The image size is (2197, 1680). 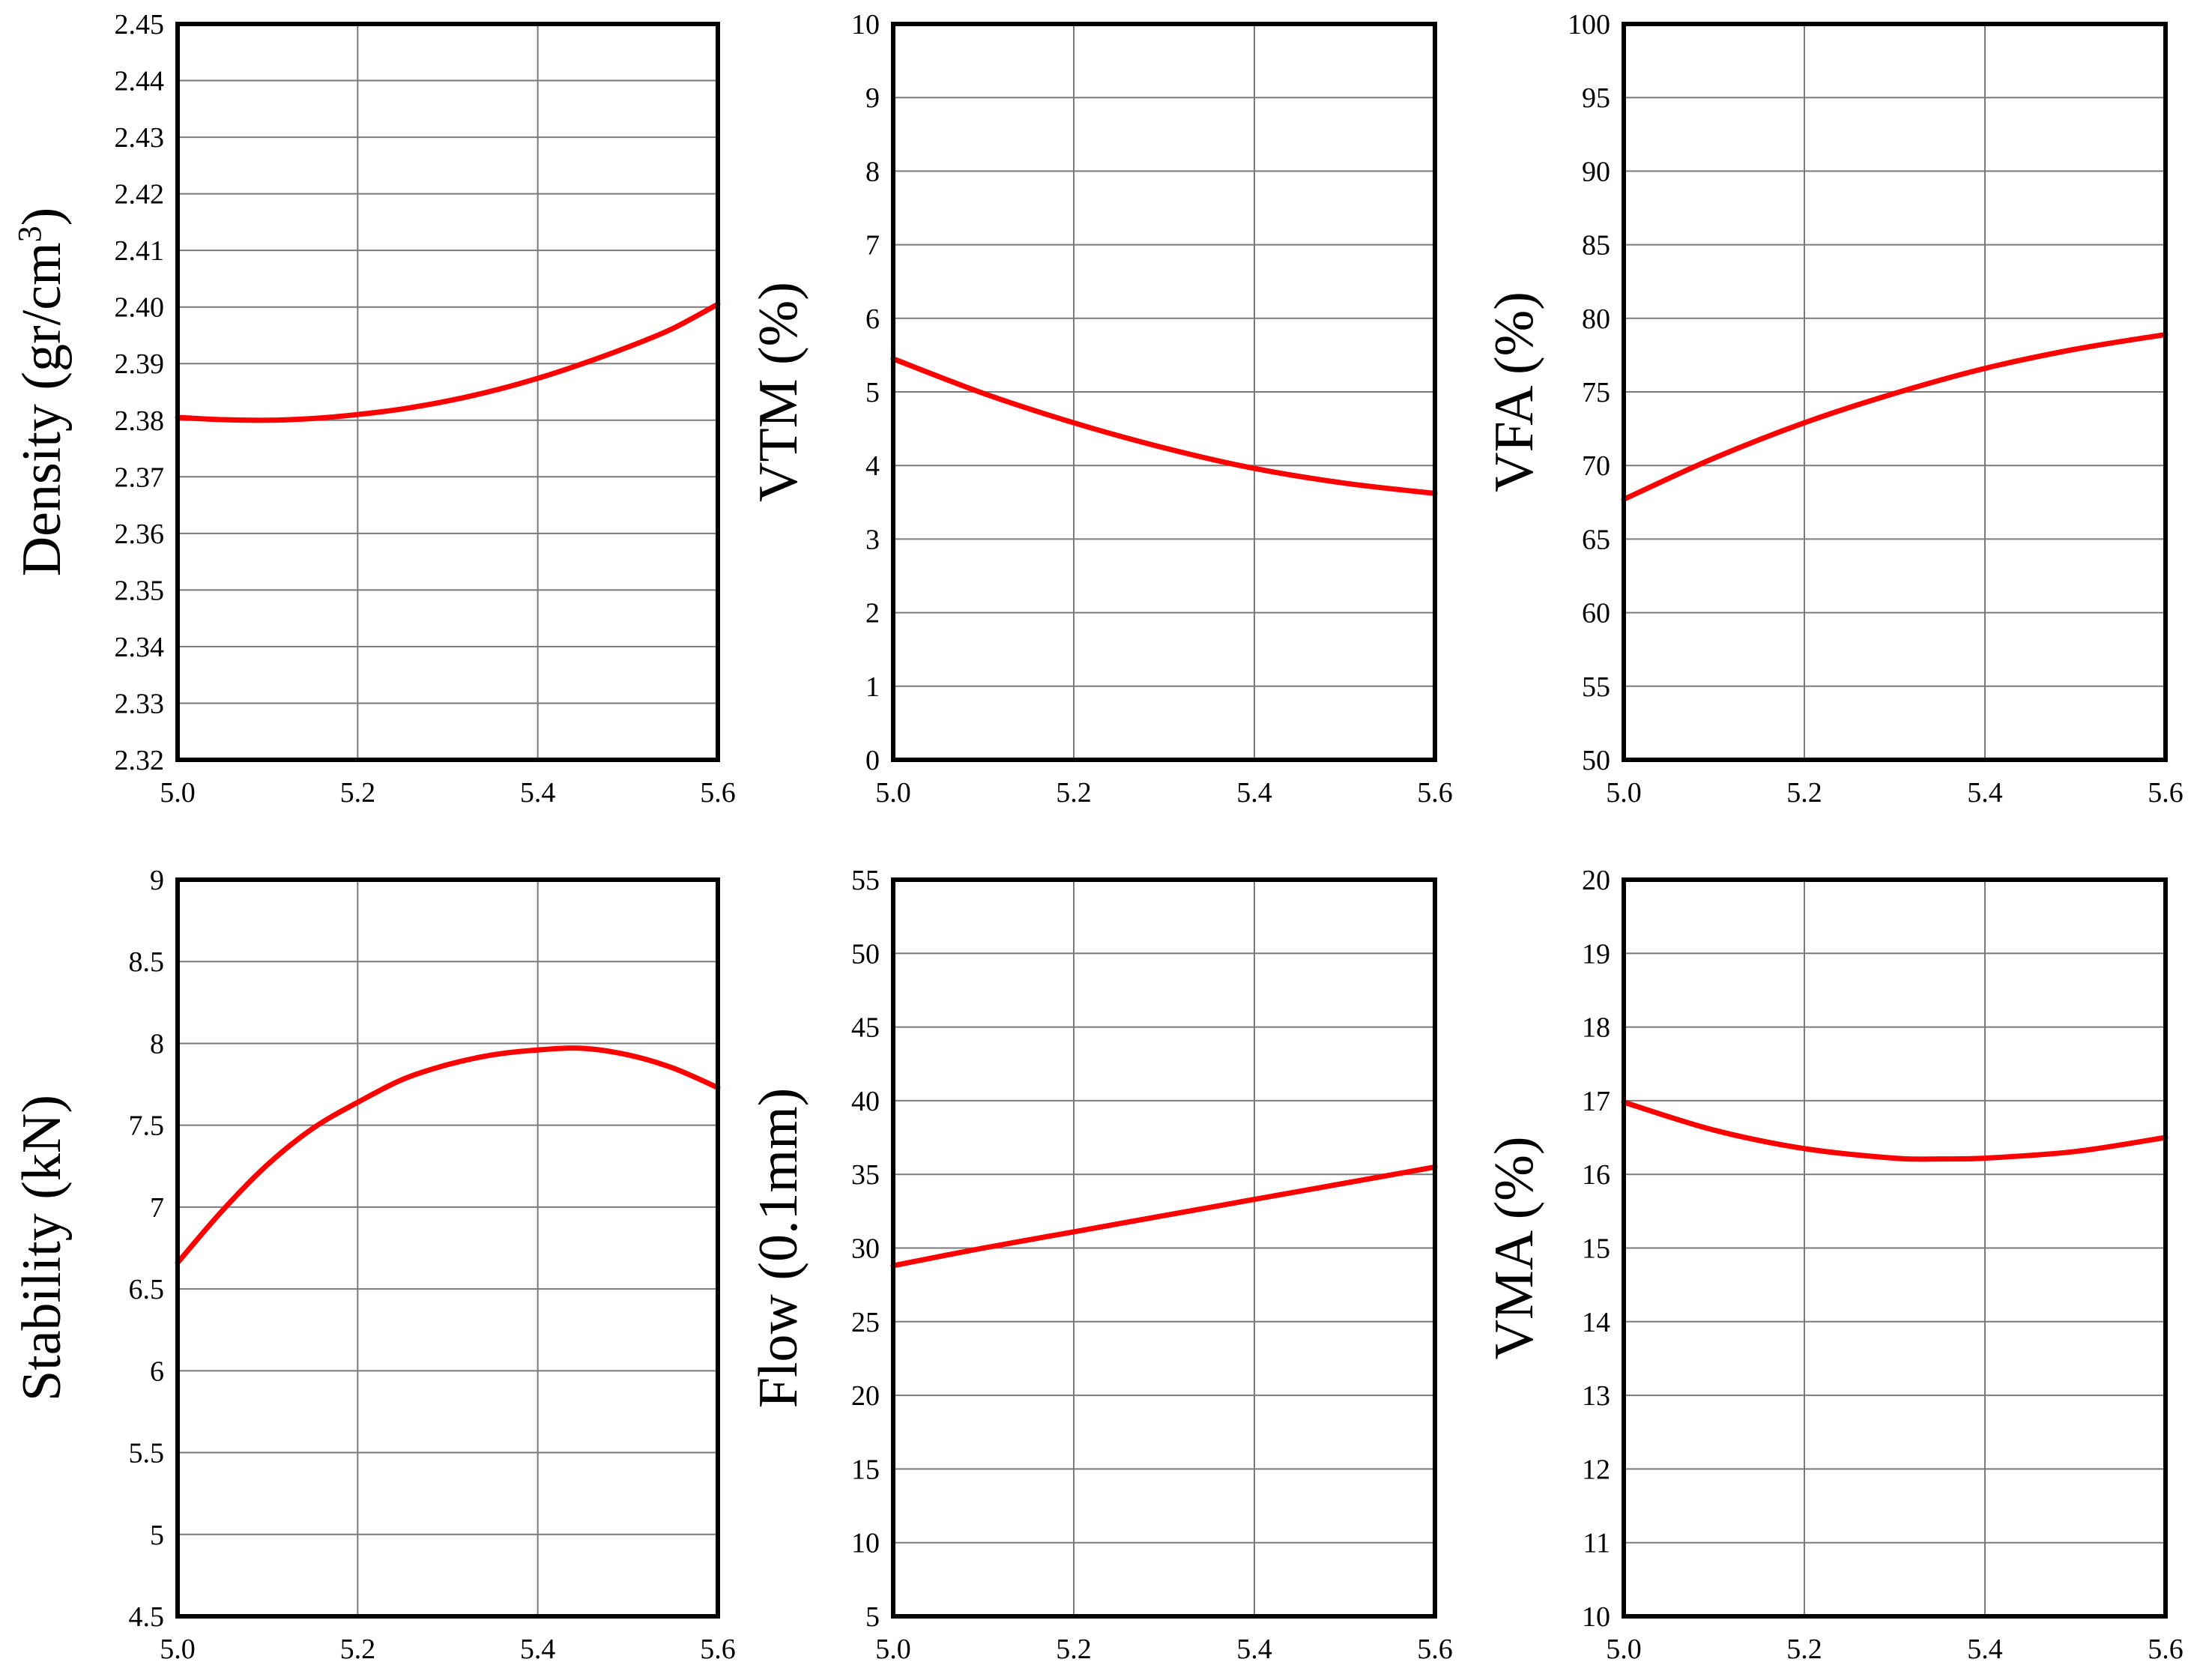 I want to click on y-axis-label-text: Density (gr/cm, so click(x=42, y=409).